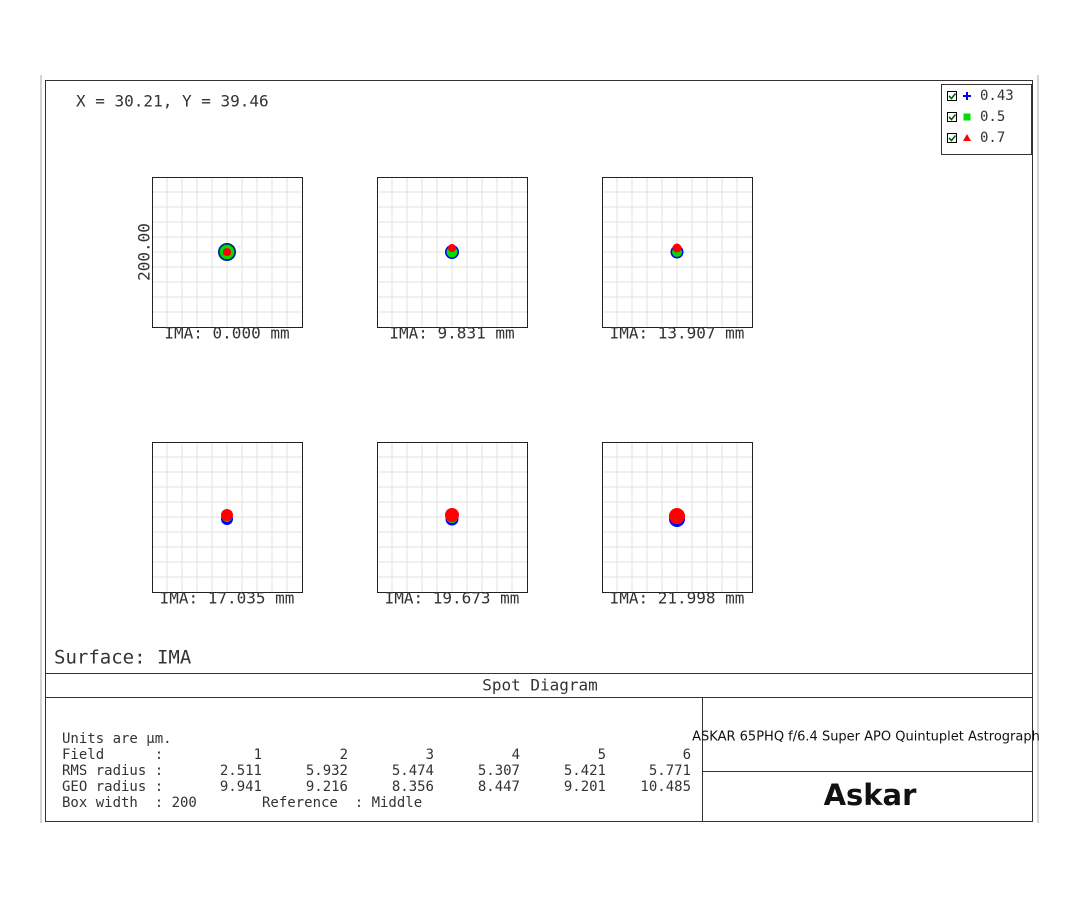 The width and height of the screenshot is (1080, 900). What do you see at coordinates (144, 252) in the screenshot?
I see `scale-label: 200.00` at bounding box center [144, 252].